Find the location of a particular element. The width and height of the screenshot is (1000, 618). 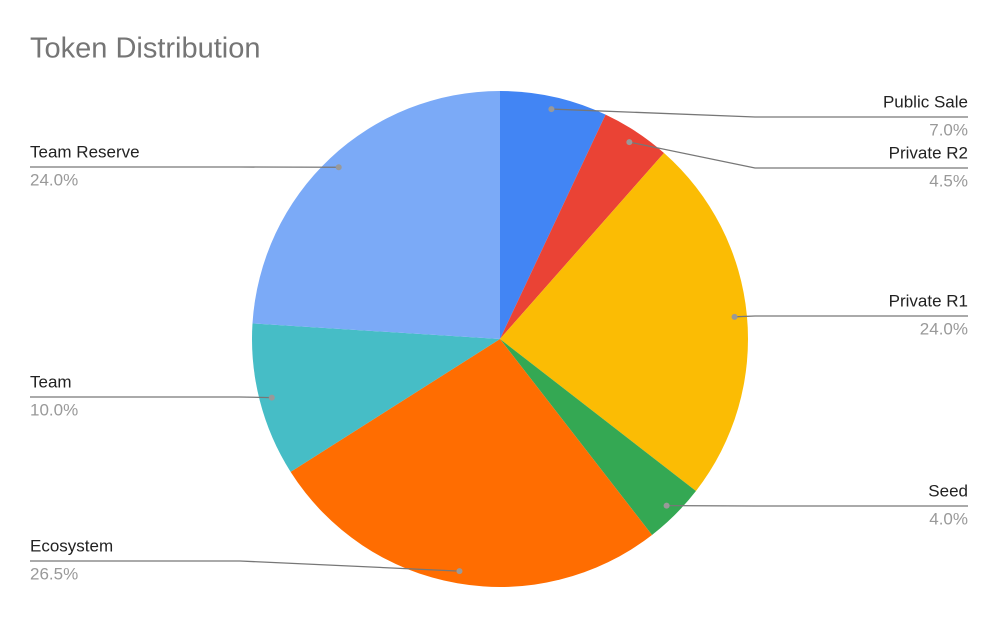

slice-label: Ecosystem is located at coordinates (71, 545).